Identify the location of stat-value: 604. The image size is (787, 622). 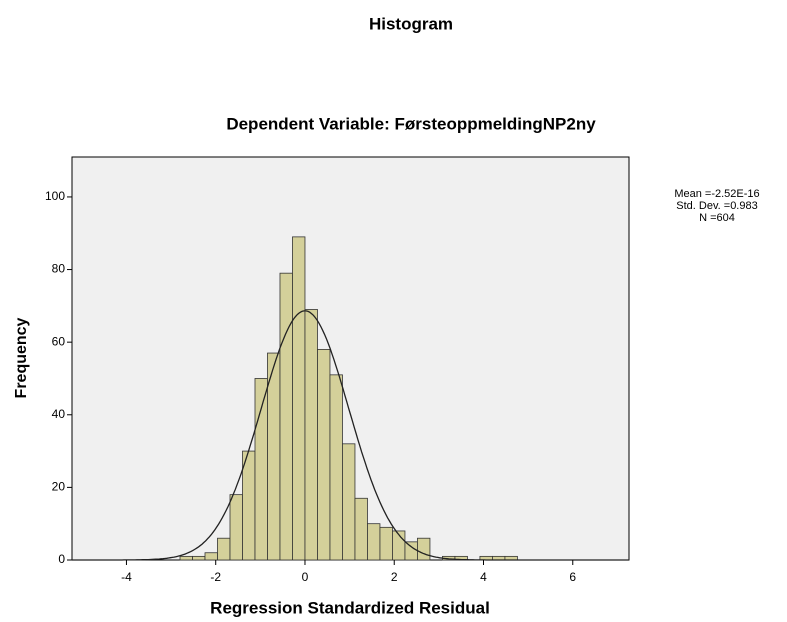
(726, 218).